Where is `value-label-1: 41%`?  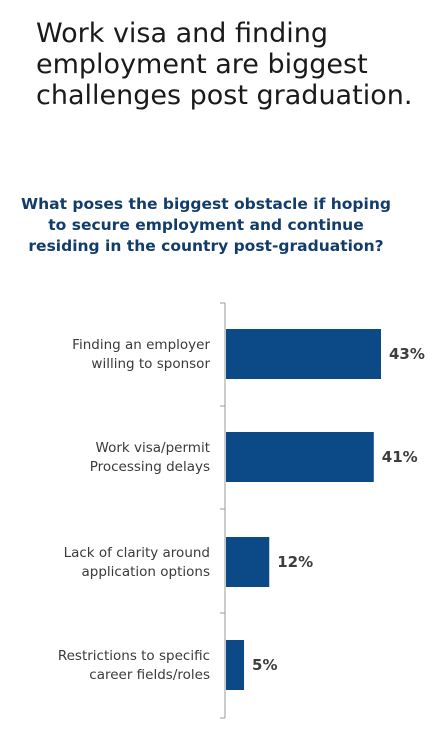
value-label-1: 41% is located at coordinates (400, 457).